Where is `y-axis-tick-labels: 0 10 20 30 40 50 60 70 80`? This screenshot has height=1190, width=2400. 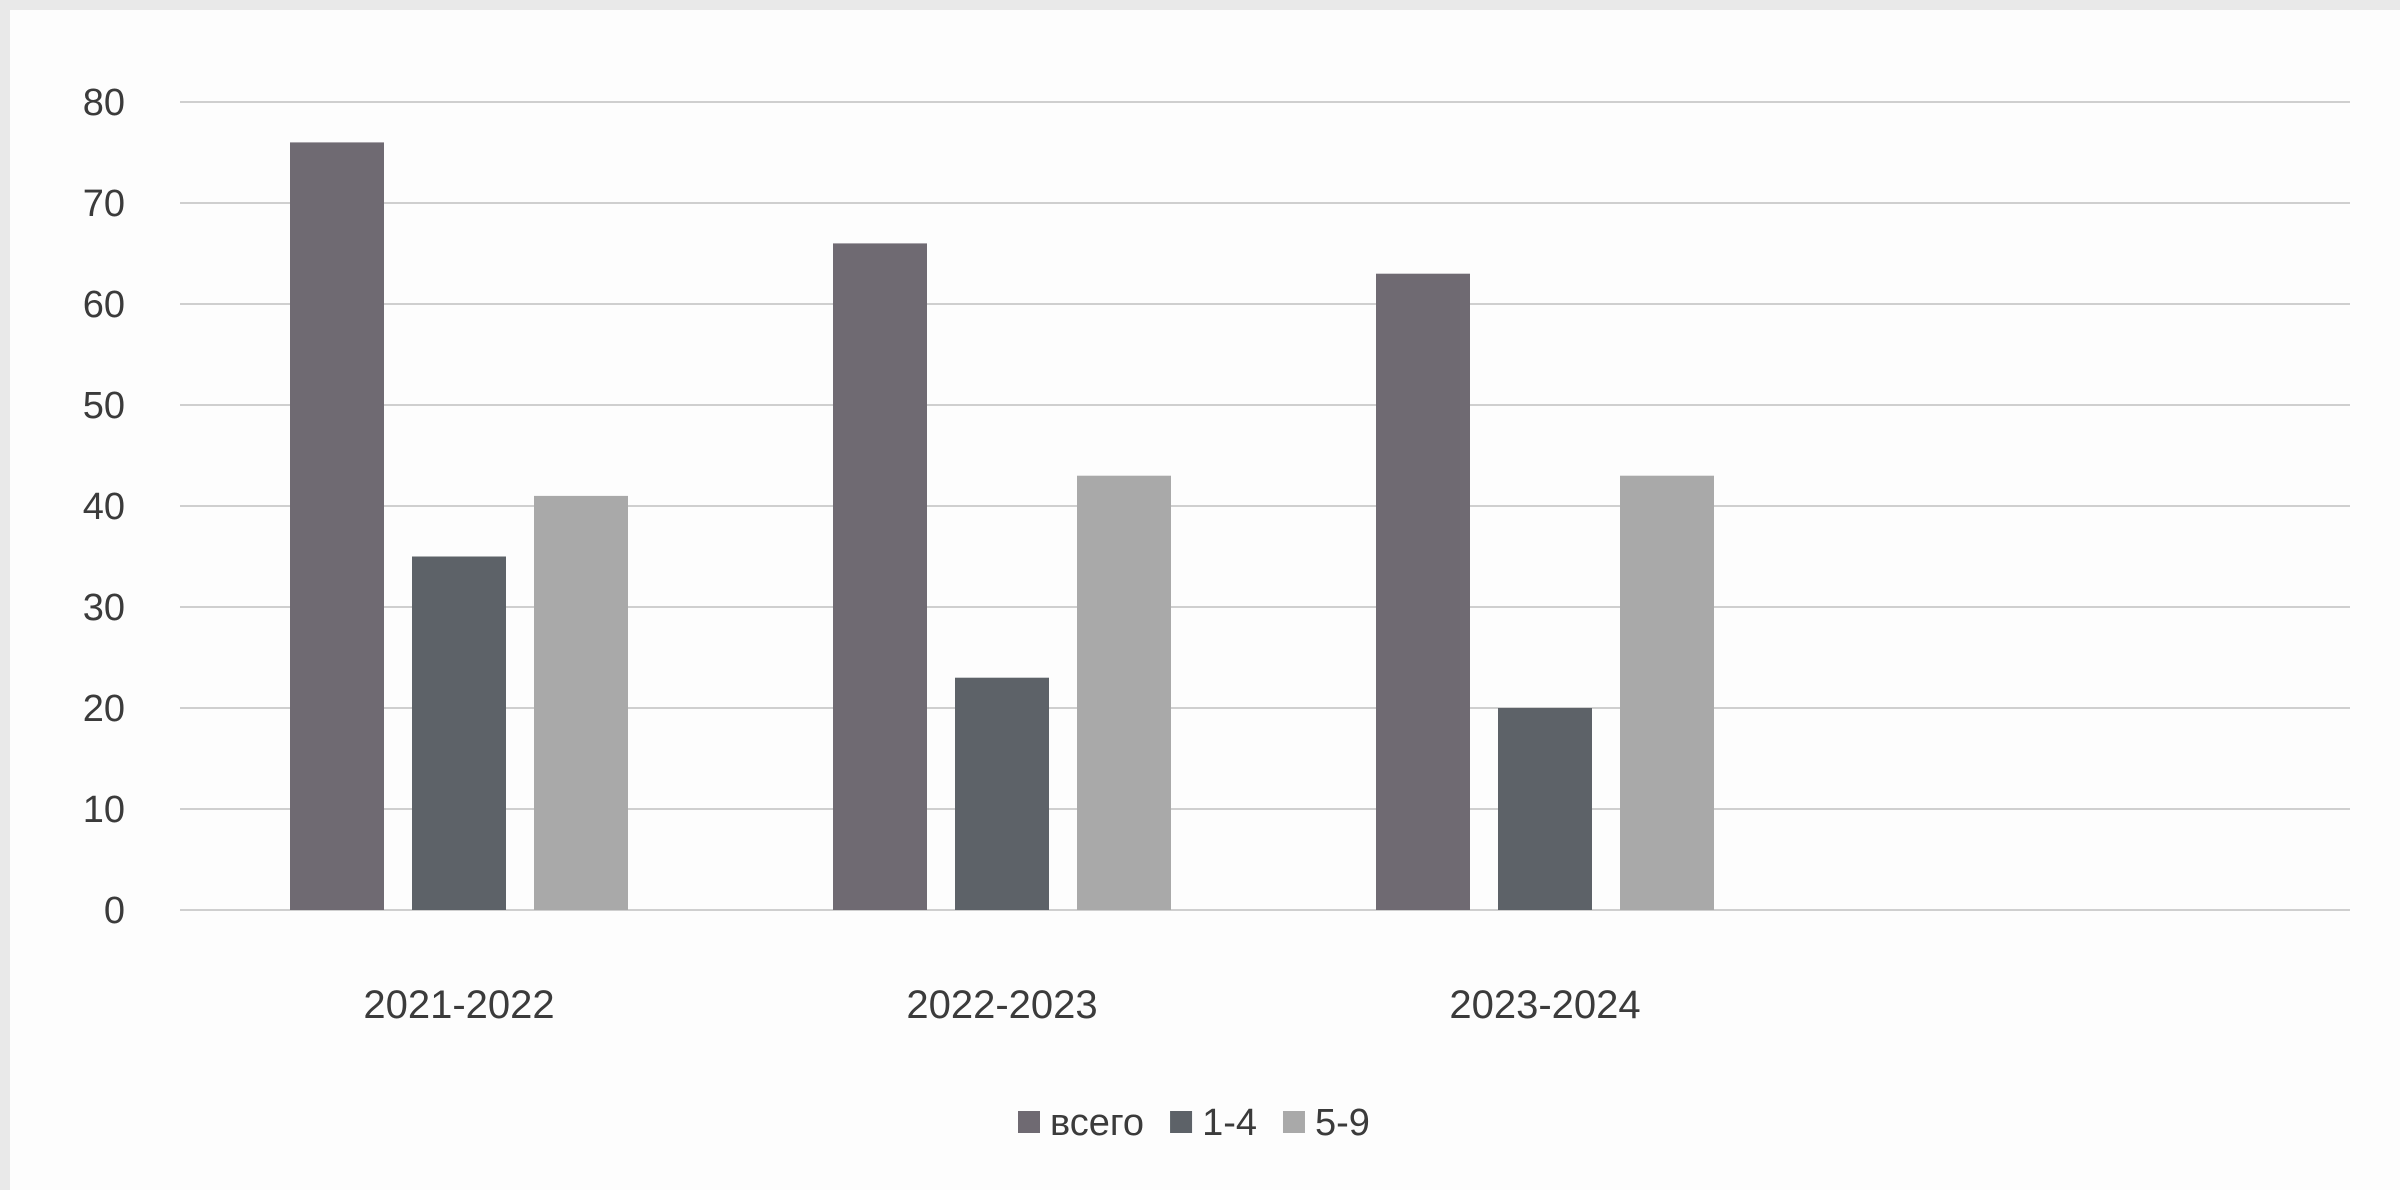 y-axis-tick-labels: 0 10 20 30 40 50 60 70 80 is located at coordinates (104, 507).